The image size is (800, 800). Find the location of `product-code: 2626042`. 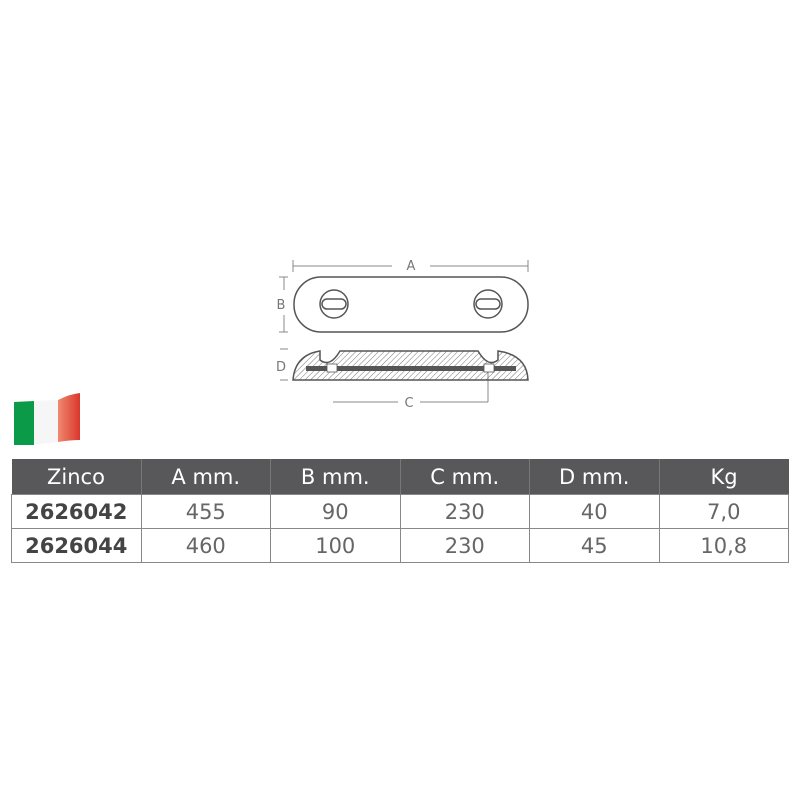

product-code: 2626042 is located at coordinates (76, 511).